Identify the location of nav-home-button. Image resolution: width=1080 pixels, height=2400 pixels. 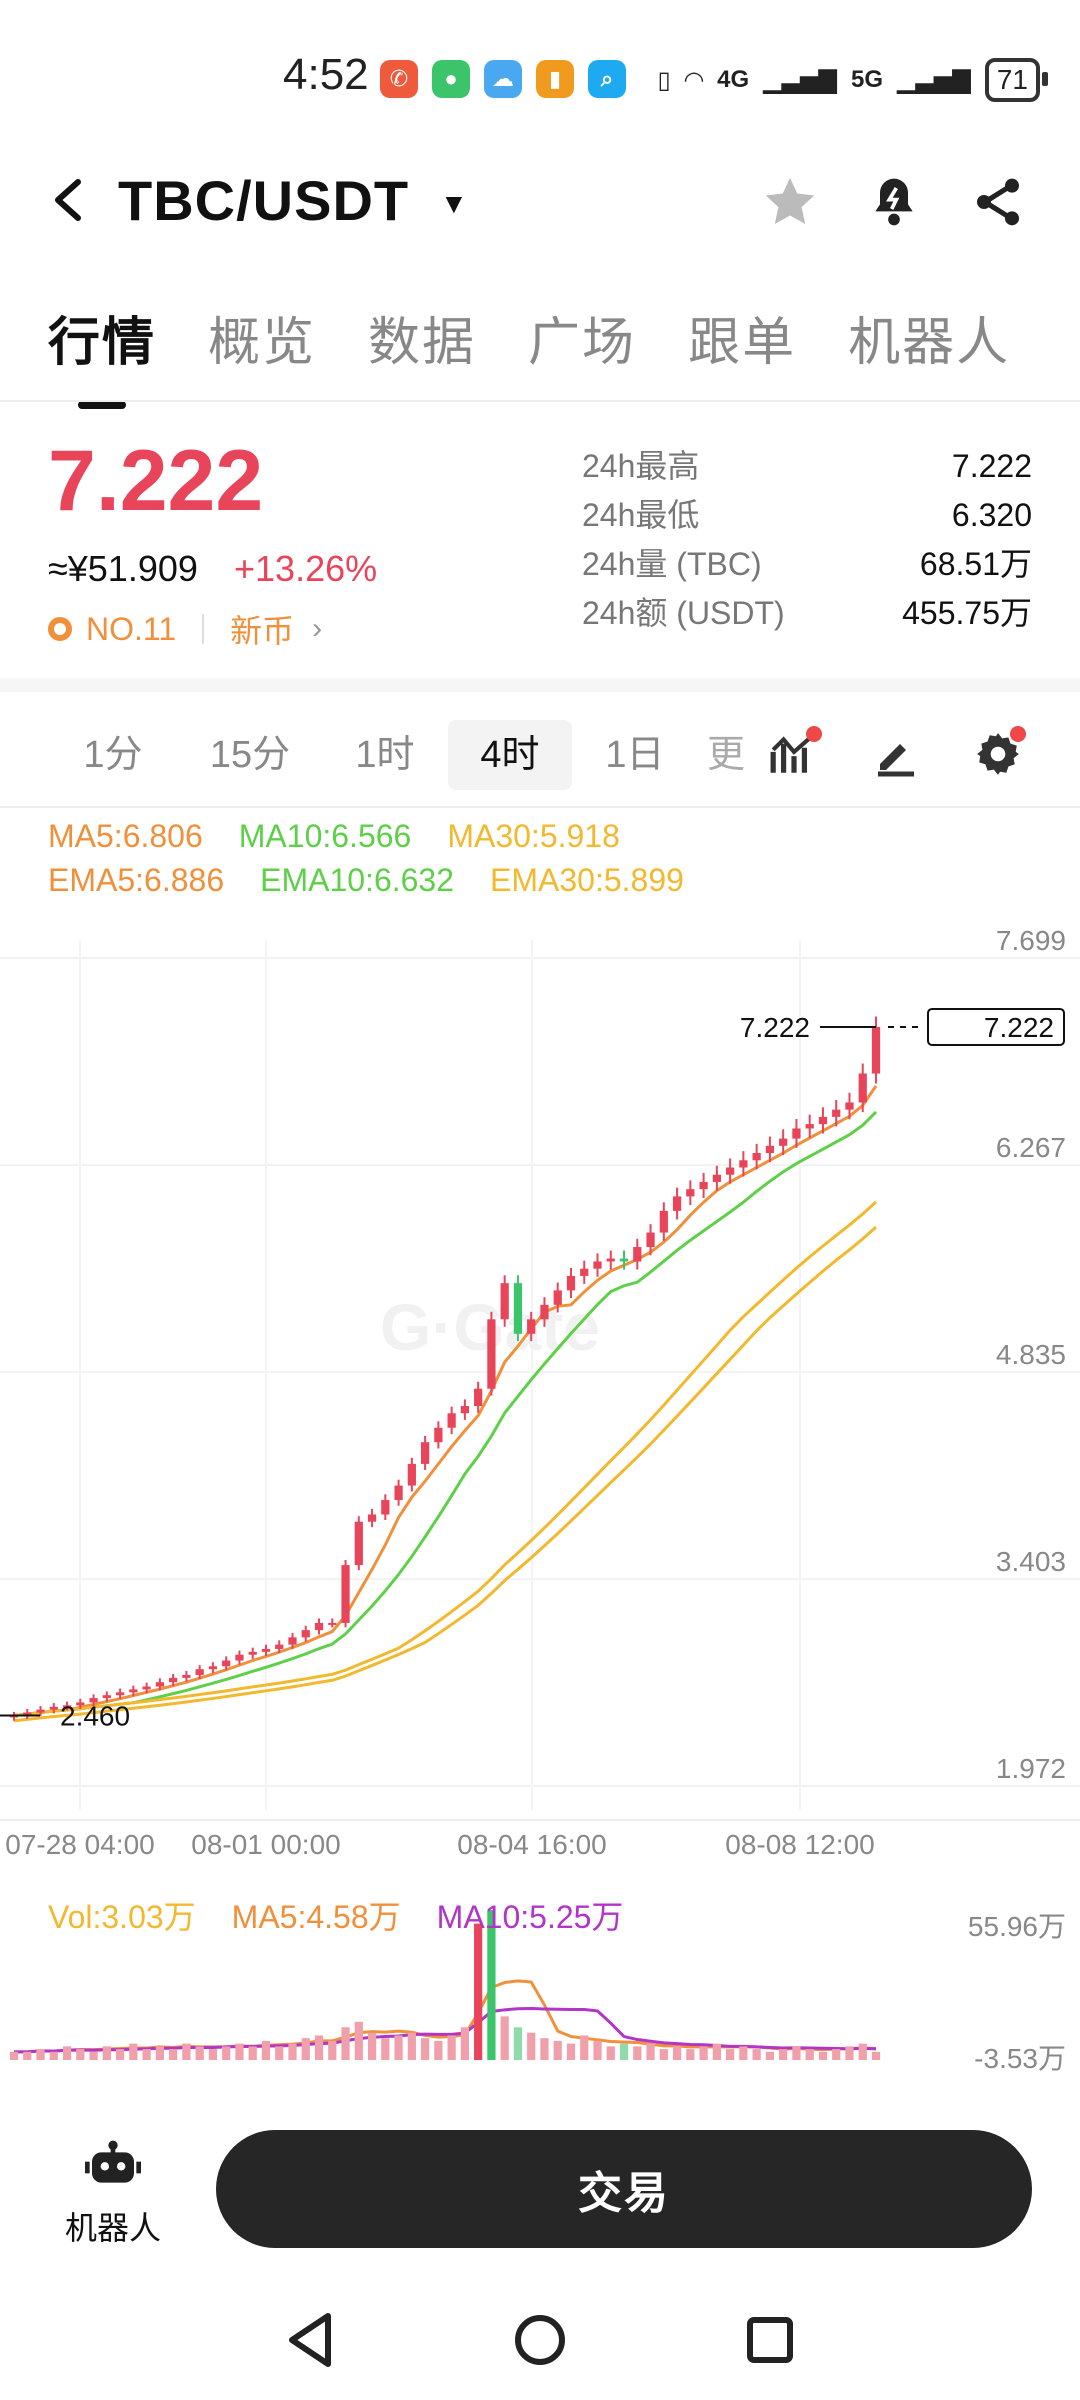
(540, 2340).